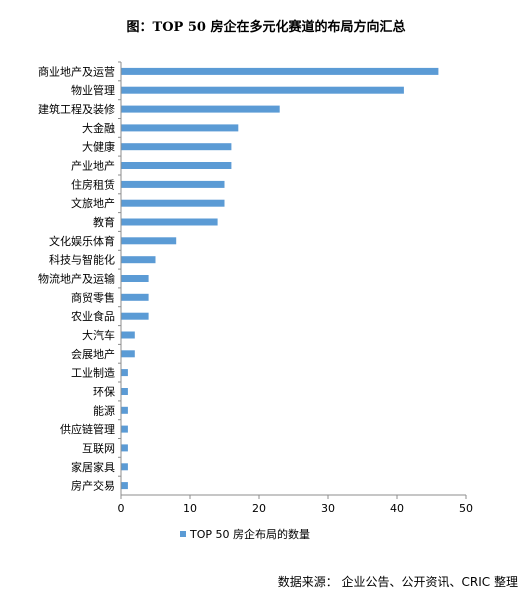 This screenshot has width=532, height=596. What do you see at coordinates (93, 90) in the screenshot?
I see `category-label: 物业管理` at bounding box center [93, 90].